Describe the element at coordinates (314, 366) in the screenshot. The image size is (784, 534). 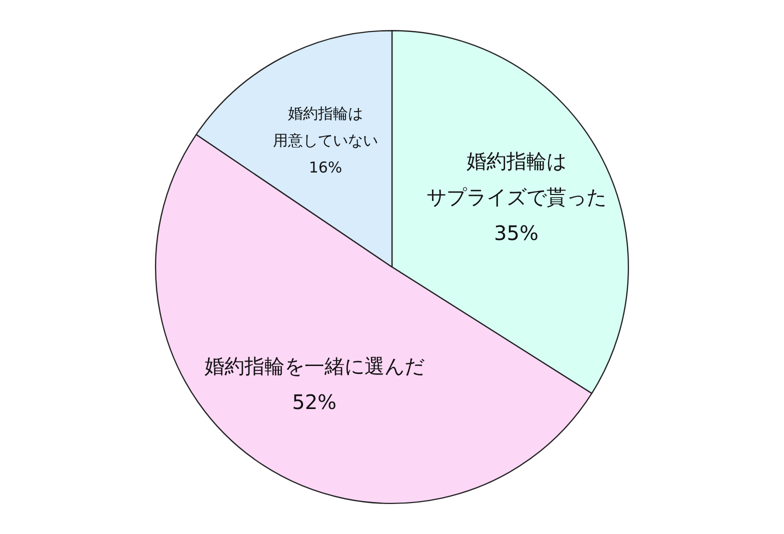
I see `slice-label: 婚約指輪を一緒に選んだ` at that location.